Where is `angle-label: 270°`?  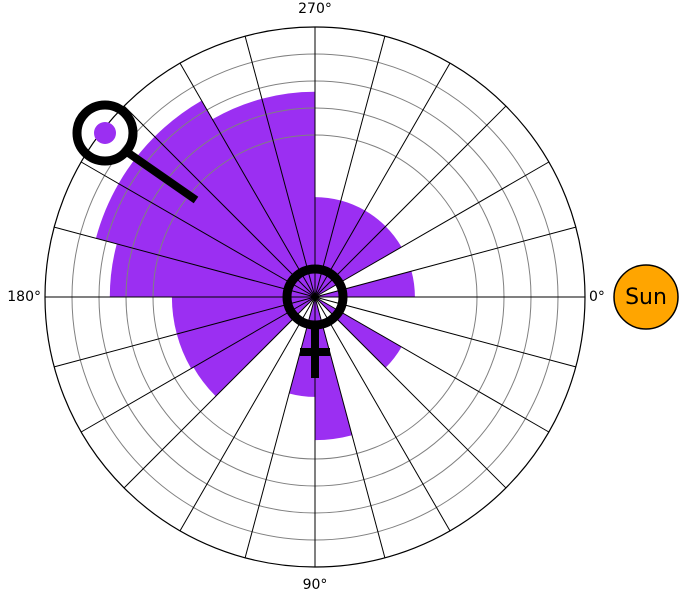
angle-label: 270° is located at coordinates (315, 9).